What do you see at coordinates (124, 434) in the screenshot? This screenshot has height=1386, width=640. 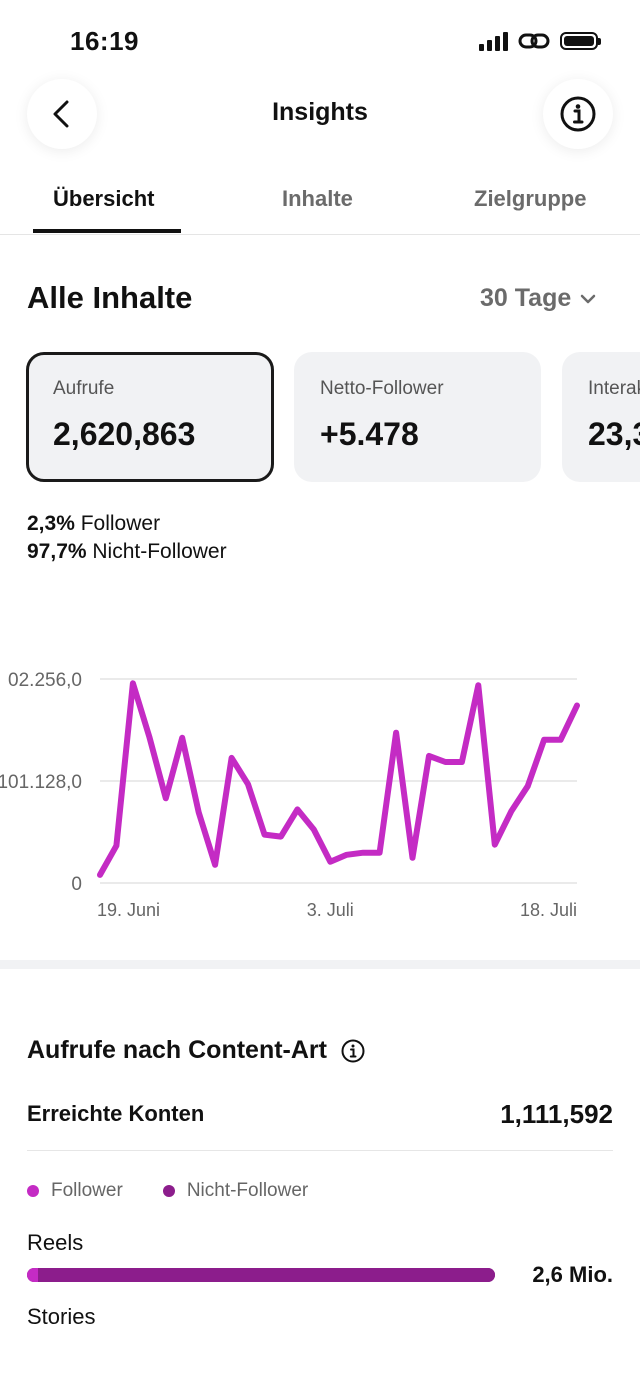 I see `metric-value: 2,620,863` at bounding box center [124, 434].